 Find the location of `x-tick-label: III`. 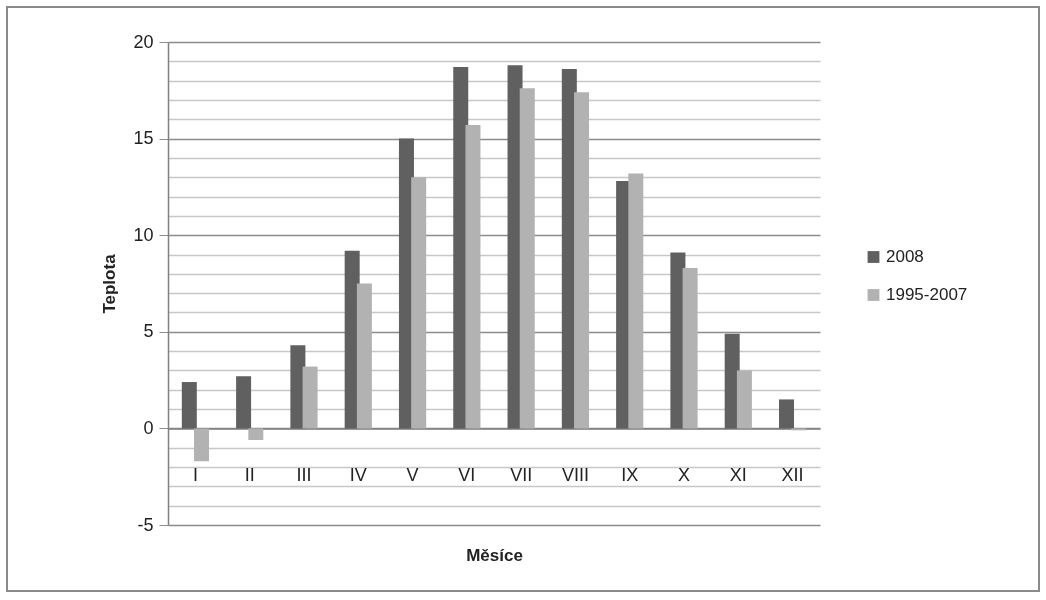

x-tick-label: III is located at coordinates (304, 474).